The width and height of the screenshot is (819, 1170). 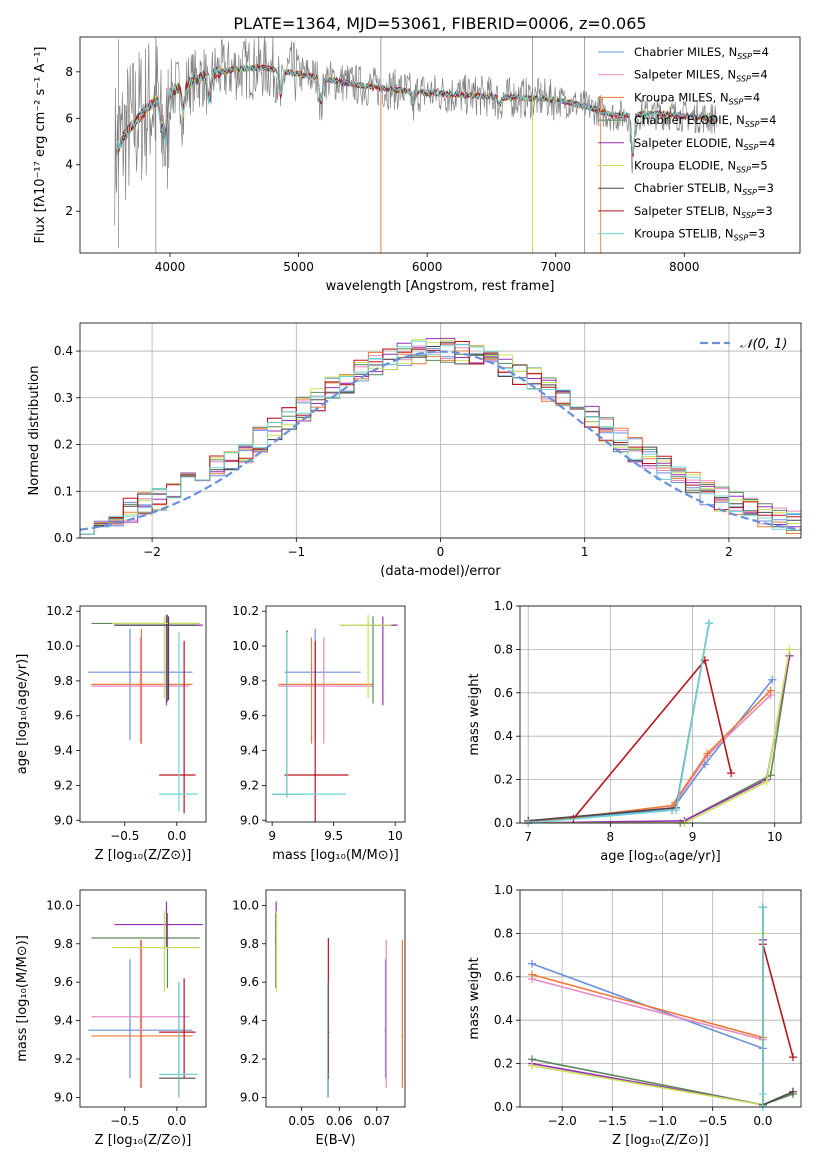 I want to click on legend-entry: 𝒩(0, 1), so click(x=763, y=344).